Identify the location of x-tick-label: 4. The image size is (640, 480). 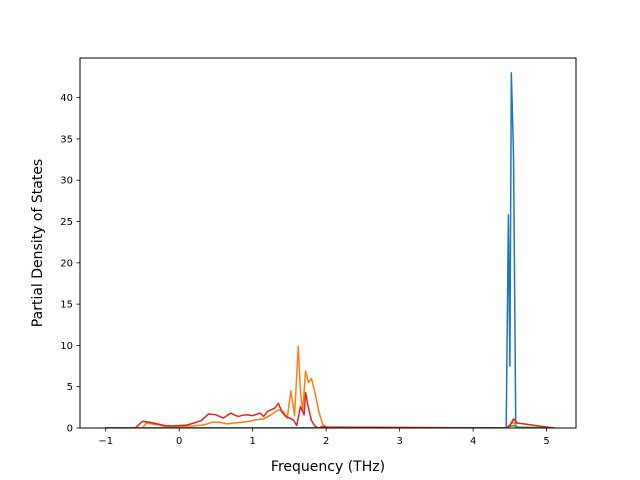
(473, 441).